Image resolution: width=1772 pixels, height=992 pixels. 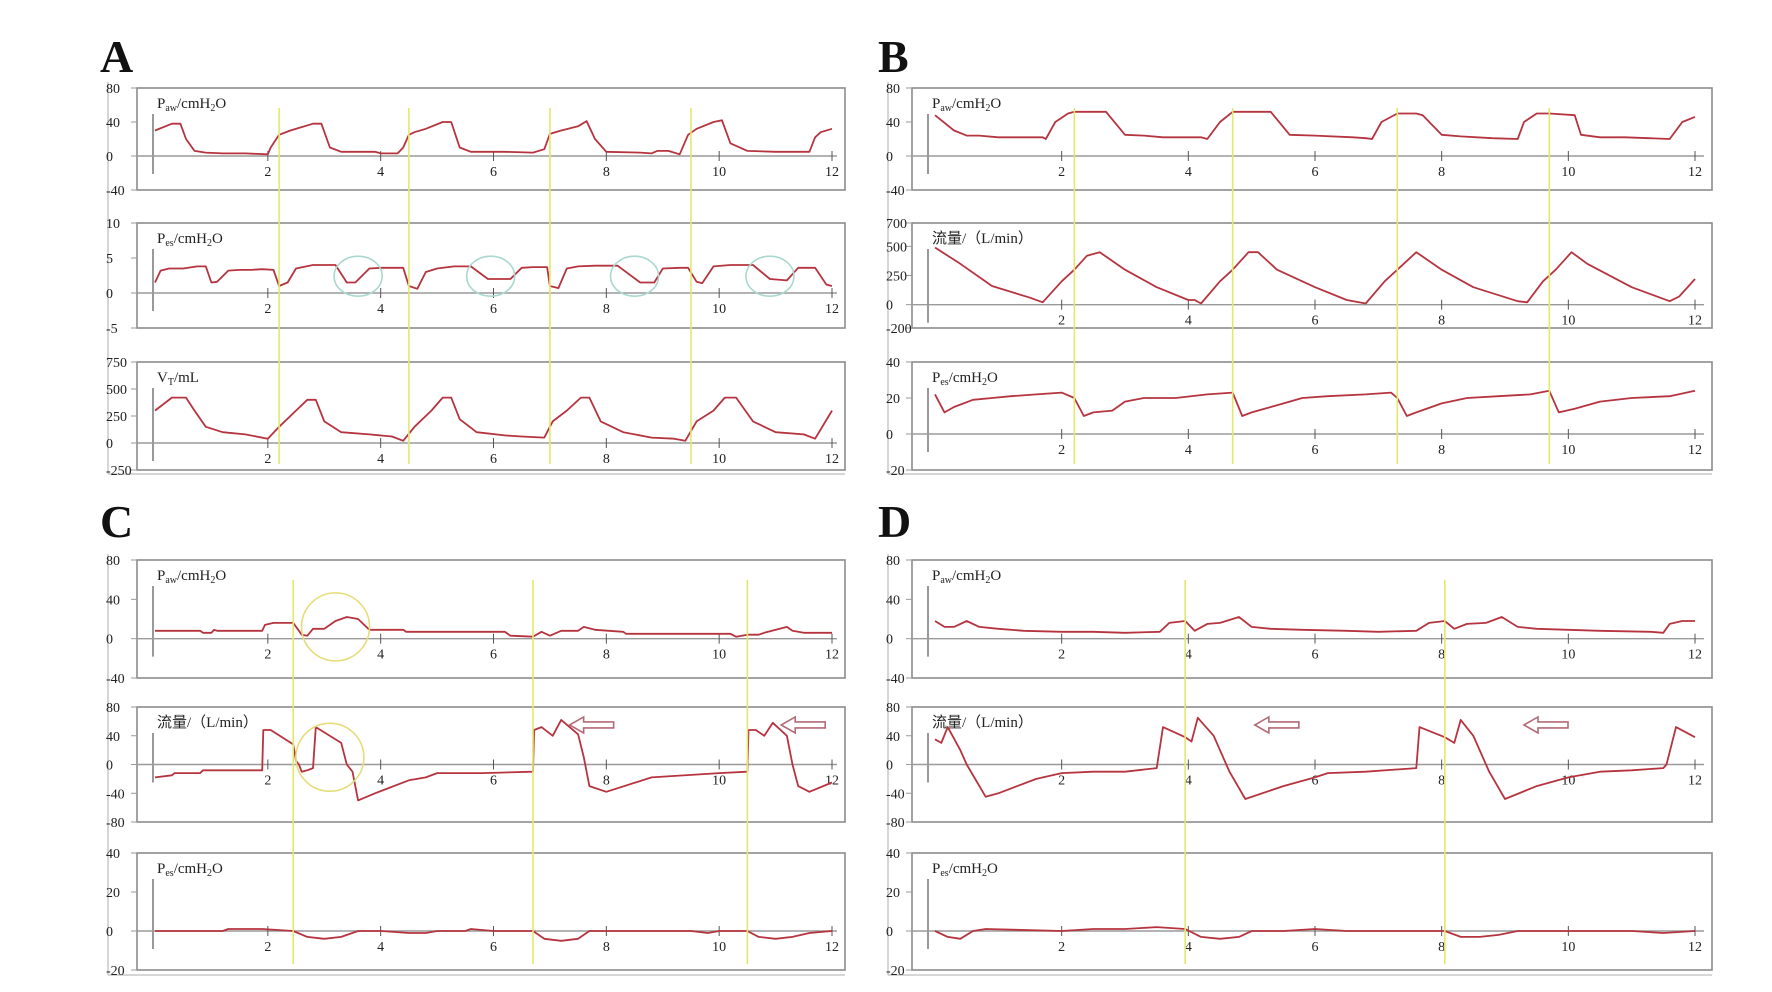 What do you see at coordinates (895, 521) in the screenshot?
I see `panel-label-d: D` at bounding box center [895, 521].